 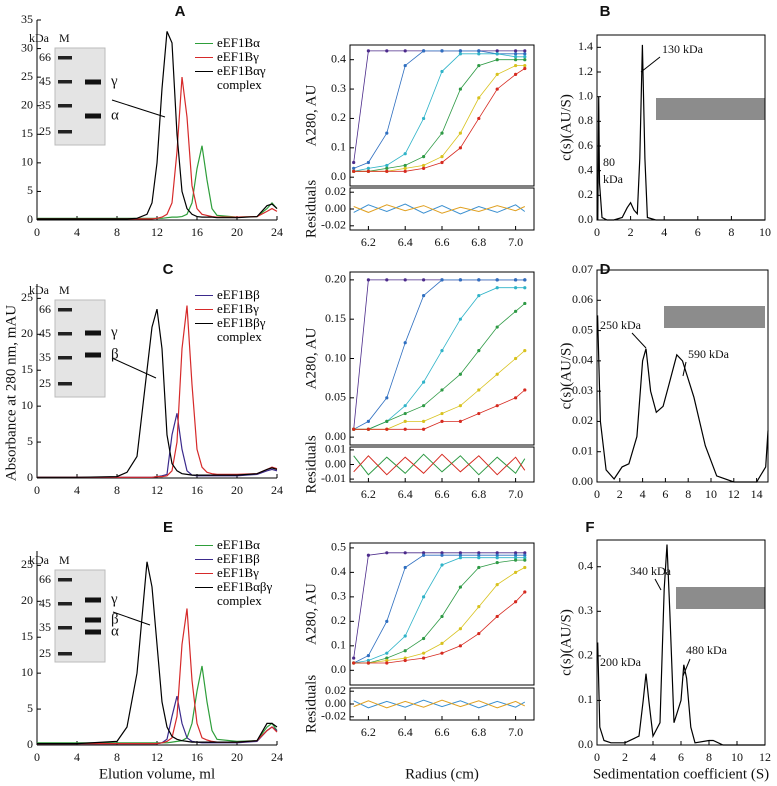 I want to click on legend-label: eEF1Bβ, so click(x=238, y=558).